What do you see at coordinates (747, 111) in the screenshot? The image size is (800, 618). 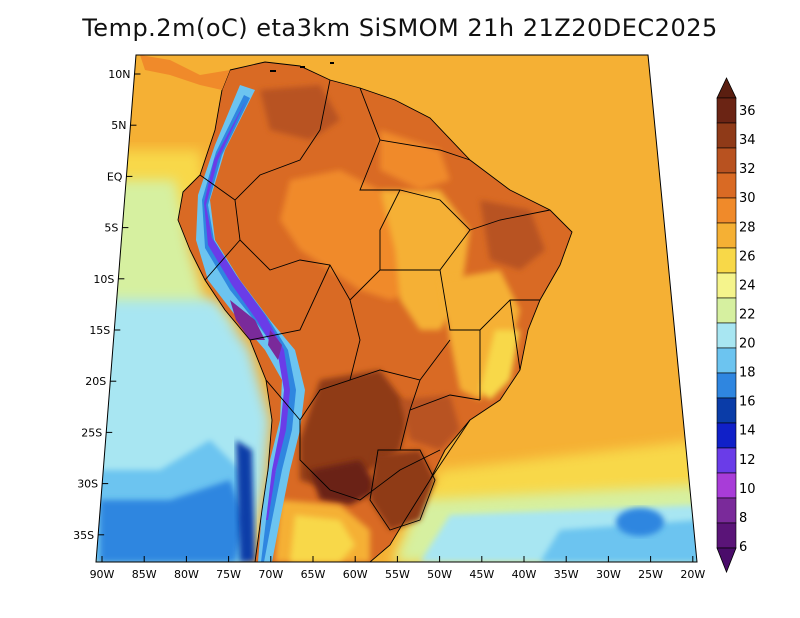 I see `colorbar-label: 36` at bounding box center [747, 111].